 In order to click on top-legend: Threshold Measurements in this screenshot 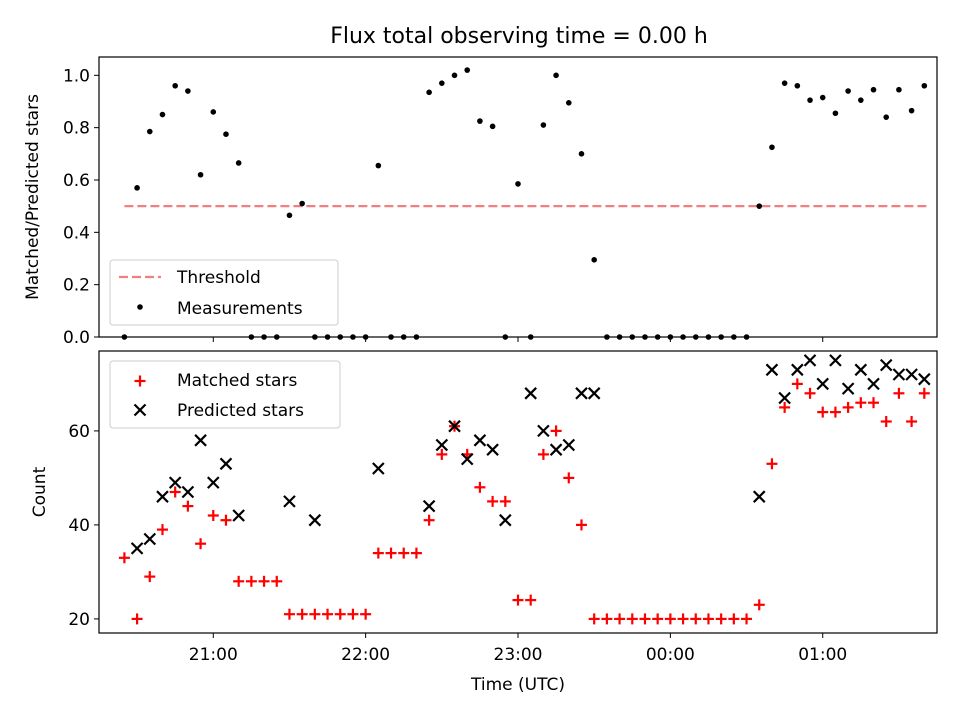, I will do `click(224, 292)`.